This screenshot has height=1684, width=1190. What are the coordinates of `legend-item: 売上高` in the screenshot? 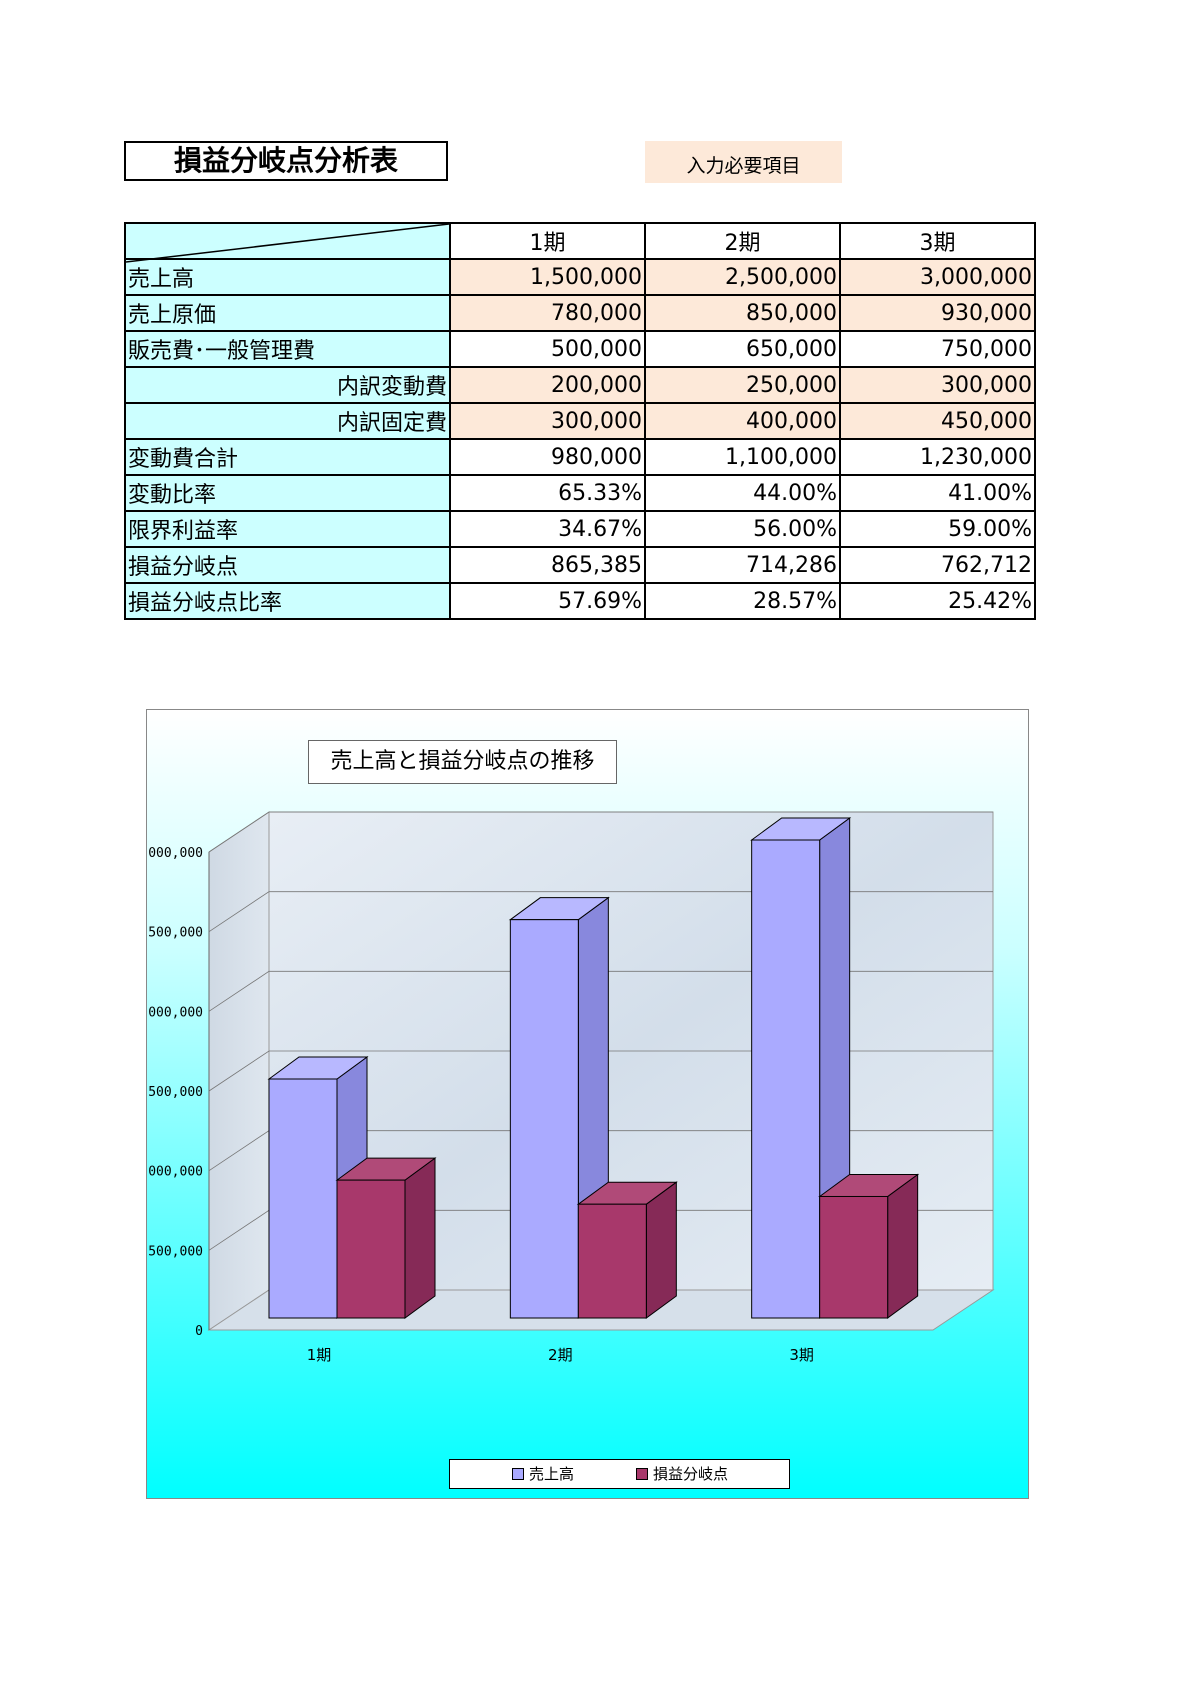 It's located at (543, 1474).